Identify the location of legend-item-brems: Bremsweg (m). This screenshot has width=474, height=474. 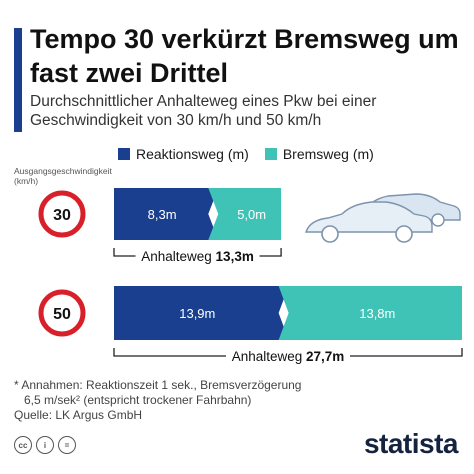
(319, 154).